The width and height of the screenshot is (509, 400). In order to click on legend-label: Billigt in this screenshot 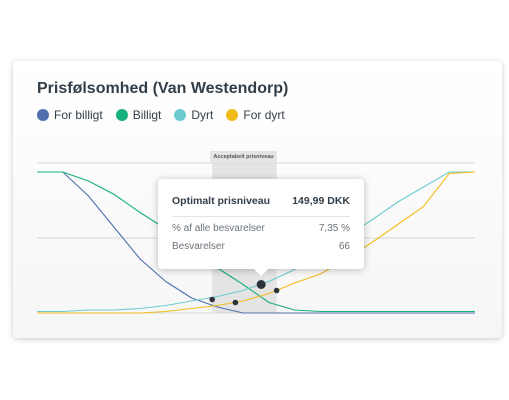, I will do `click(147, 115)`.